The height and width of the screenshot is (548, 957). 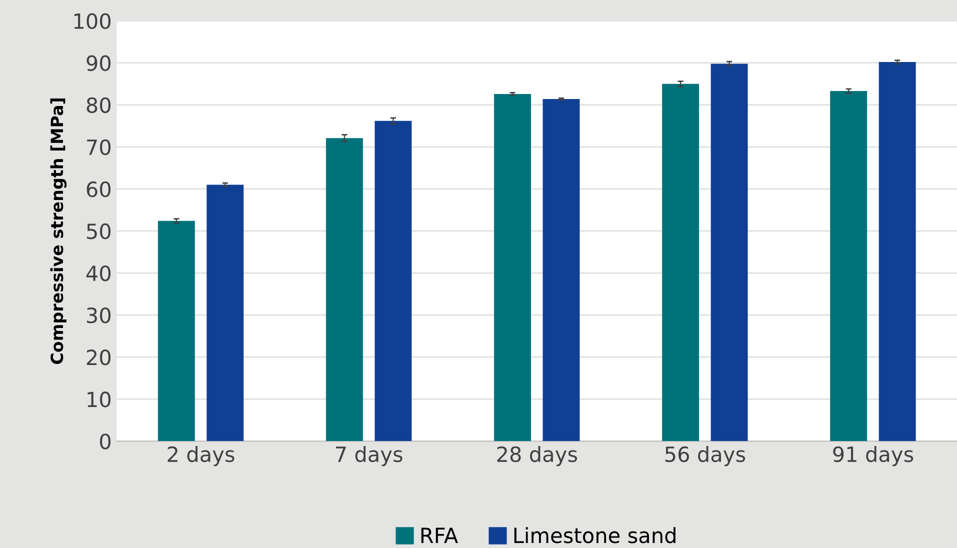 I want to click on y-tick-label: 100, so click(x=92, y=21).